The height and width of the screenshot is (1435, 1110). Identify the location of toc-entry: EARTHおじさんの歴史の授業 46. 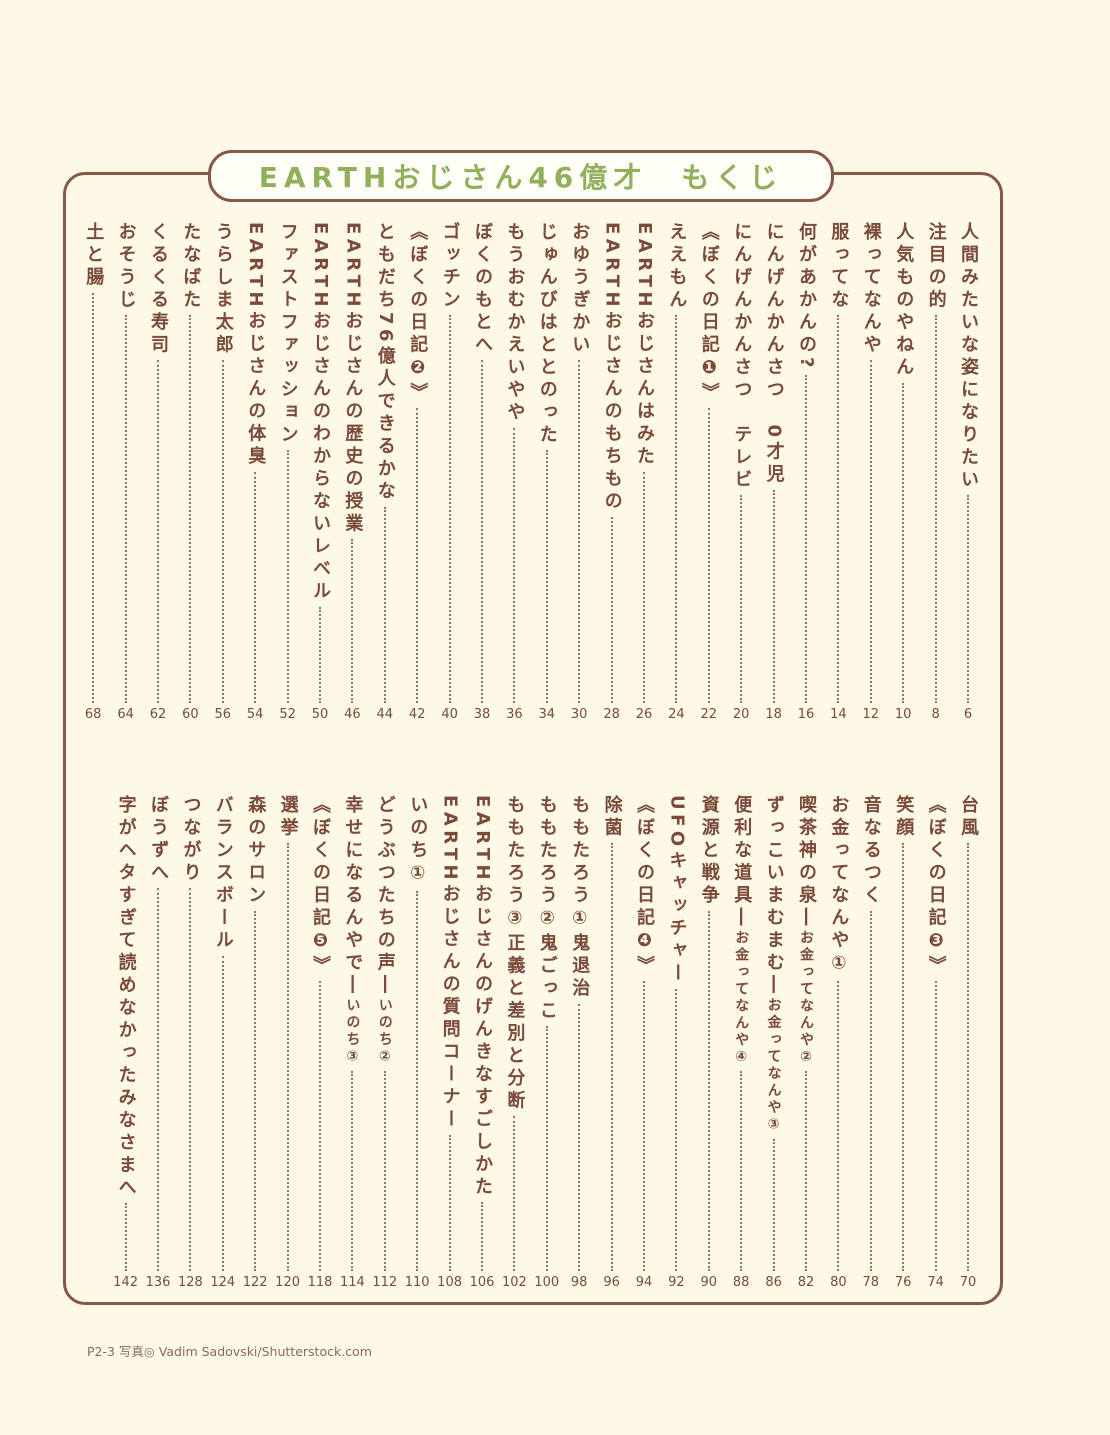
(352, 472).